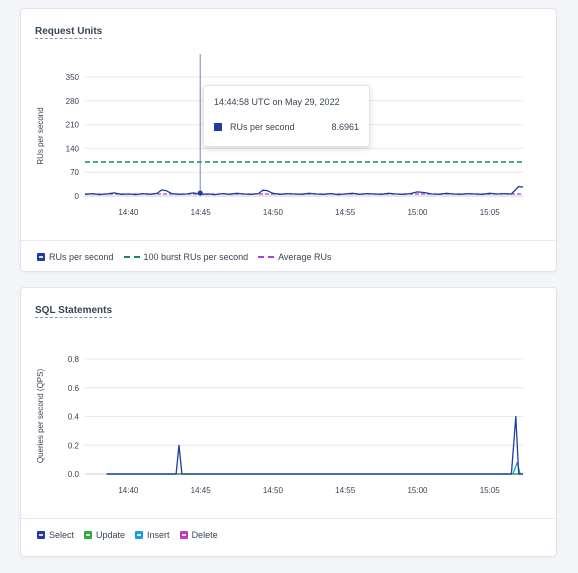 This screenshot has height=573, width=578. Describe the element at coordinates (183, 535) in the screenshot. I see `legend-swatch-delete` at that location.